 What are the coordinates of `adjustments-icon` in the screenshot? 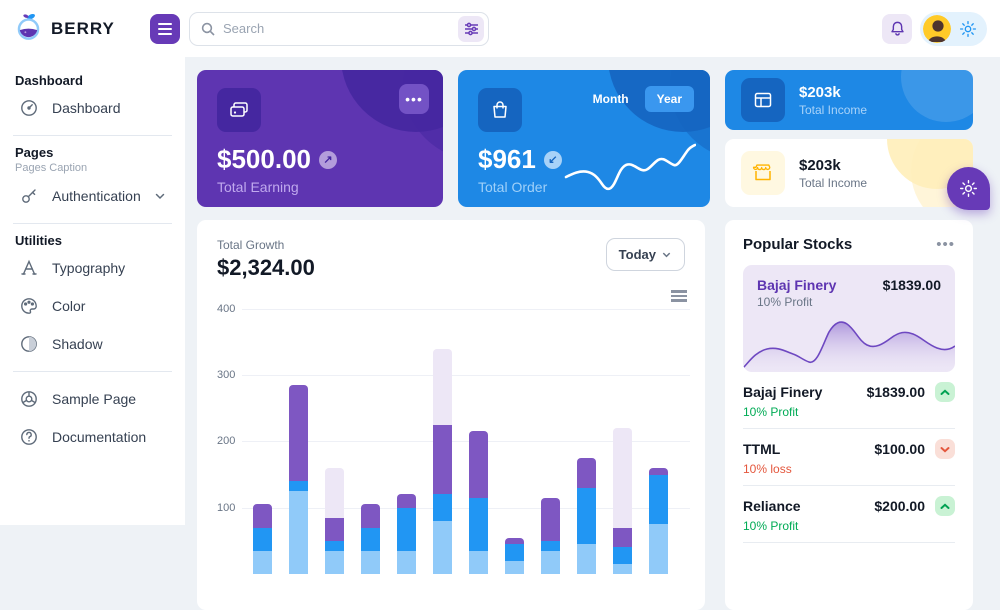 It's located at (471, 28).